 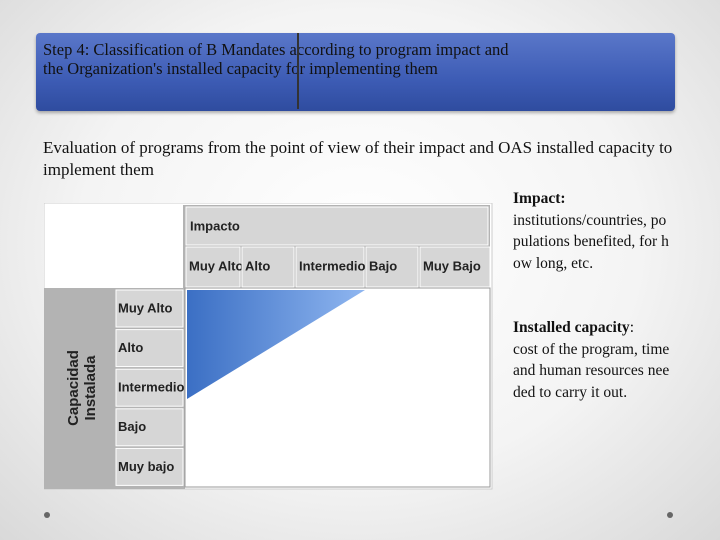 I want to click on divider, so click(x=298, y=71).